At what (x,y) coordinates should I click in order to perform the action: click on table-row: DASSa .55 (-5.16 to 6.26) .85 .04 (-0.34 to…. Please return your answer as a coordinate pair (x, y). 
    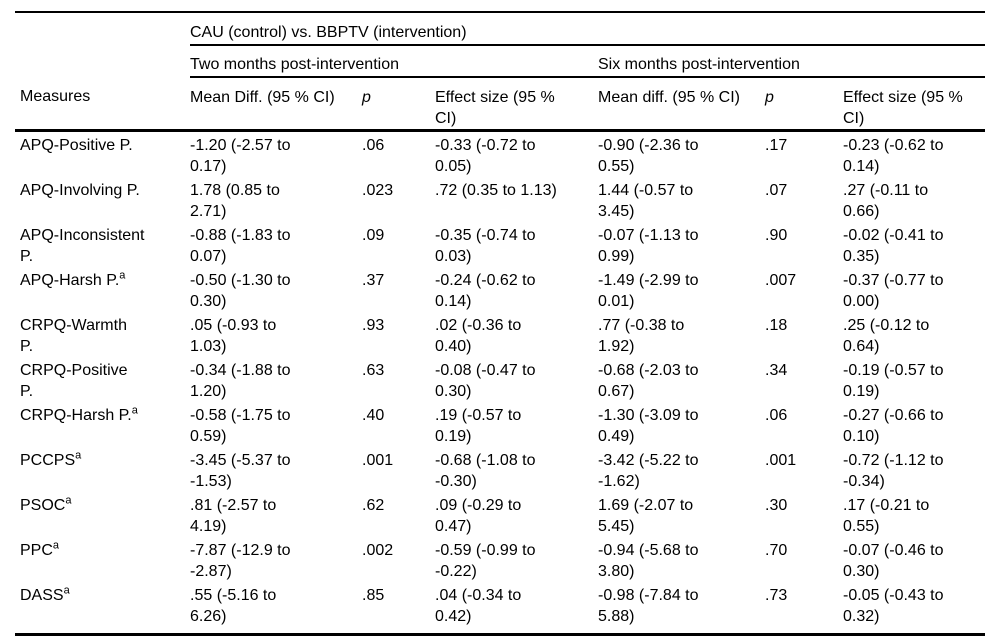
    Looking at the image, I should click on (500, 608).